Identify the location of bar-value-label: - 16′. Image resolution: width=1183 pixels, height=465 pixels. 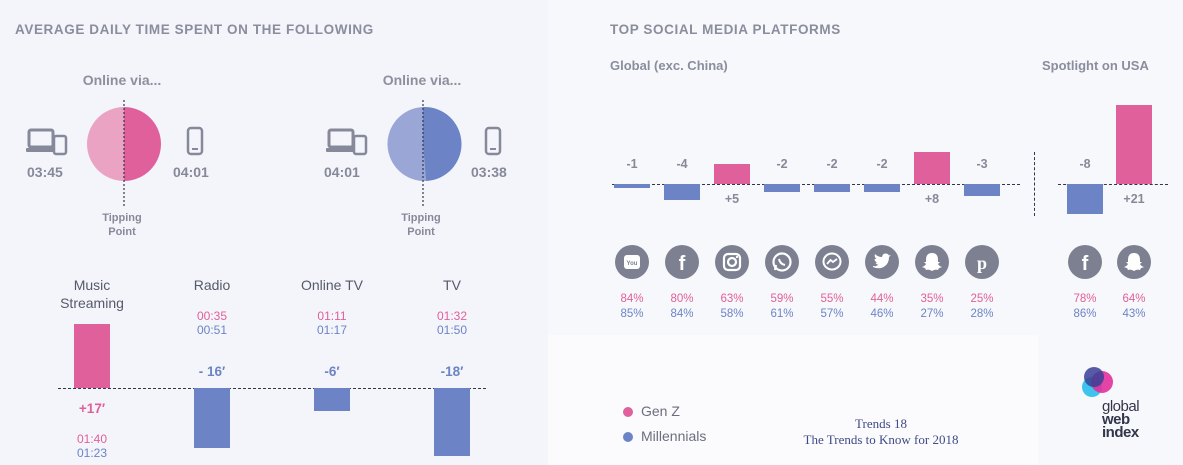
(212, 371).